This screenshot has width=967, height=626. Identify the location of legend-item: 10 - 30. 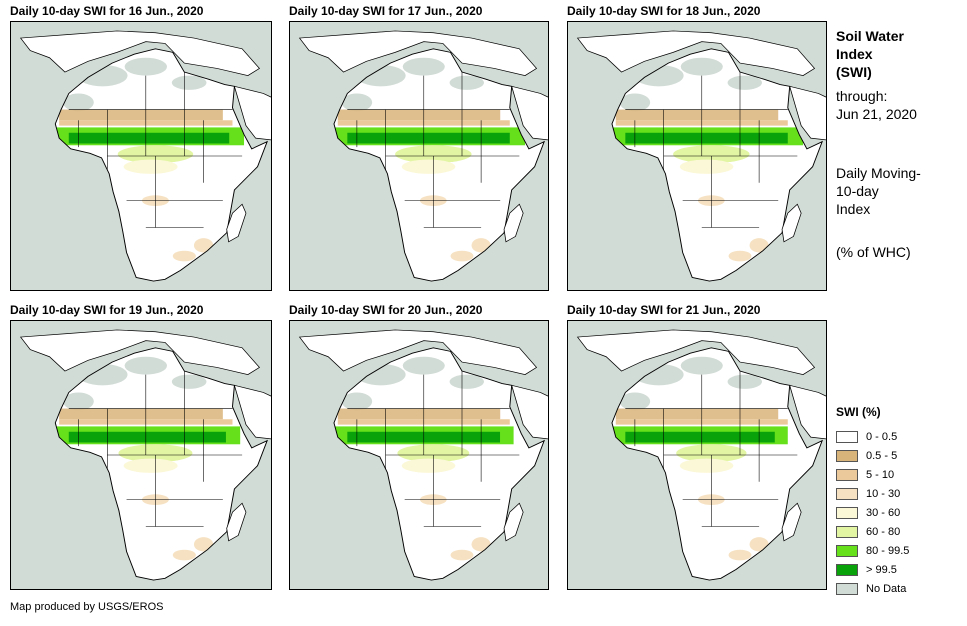
(872, 493).